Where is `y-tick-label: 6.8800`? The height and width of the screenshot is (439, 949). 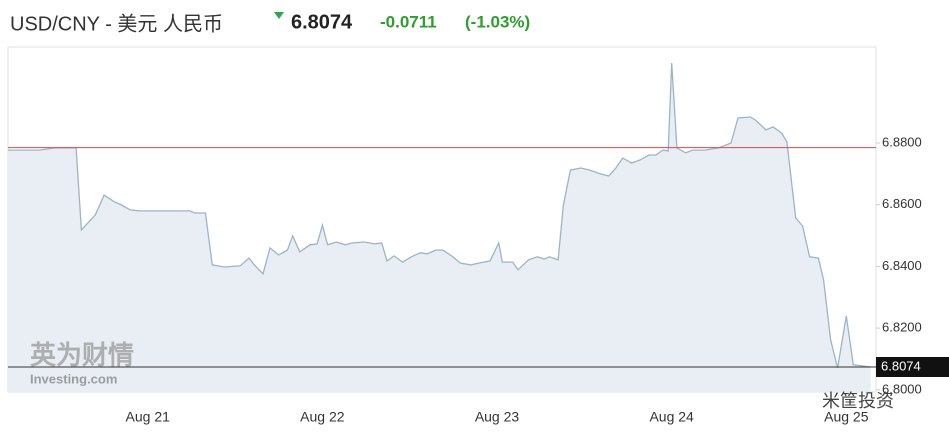 y-tick-label: 6.8800 is located at coordinates (902, 141).